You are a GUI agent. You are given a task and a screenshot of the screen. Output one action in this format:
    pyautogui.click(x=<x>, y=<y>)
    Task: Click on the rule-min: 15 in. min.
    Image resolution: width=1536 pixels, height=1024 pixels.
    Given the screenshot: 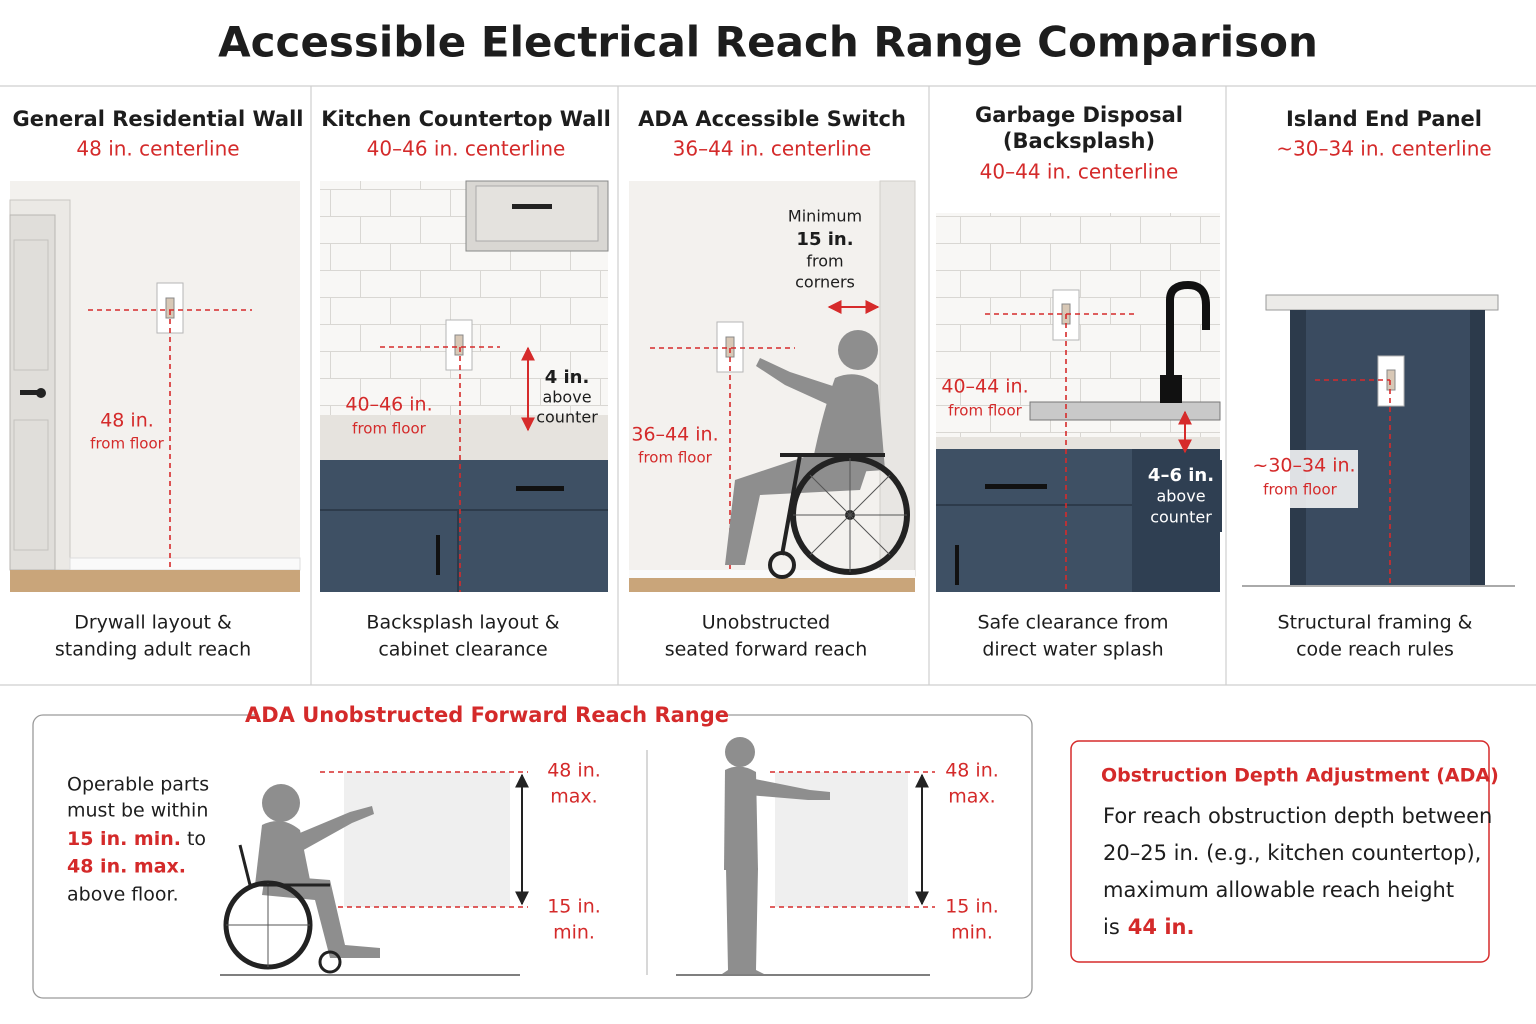 What is the action you would take?
    pyautogui.click(x=124, y=839)
    